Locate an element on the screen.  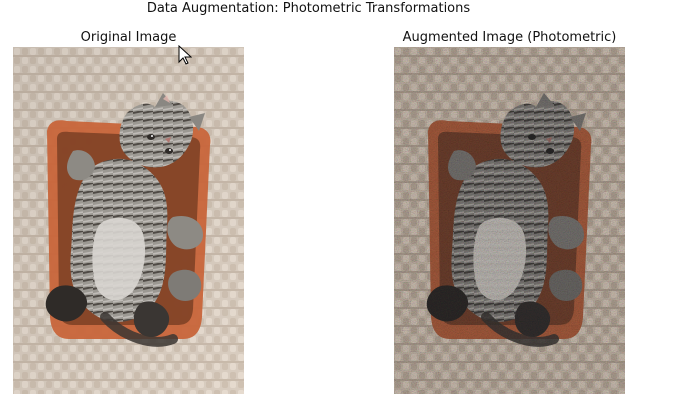
mouse-pointer-icon is located at coordinates (185, 54).